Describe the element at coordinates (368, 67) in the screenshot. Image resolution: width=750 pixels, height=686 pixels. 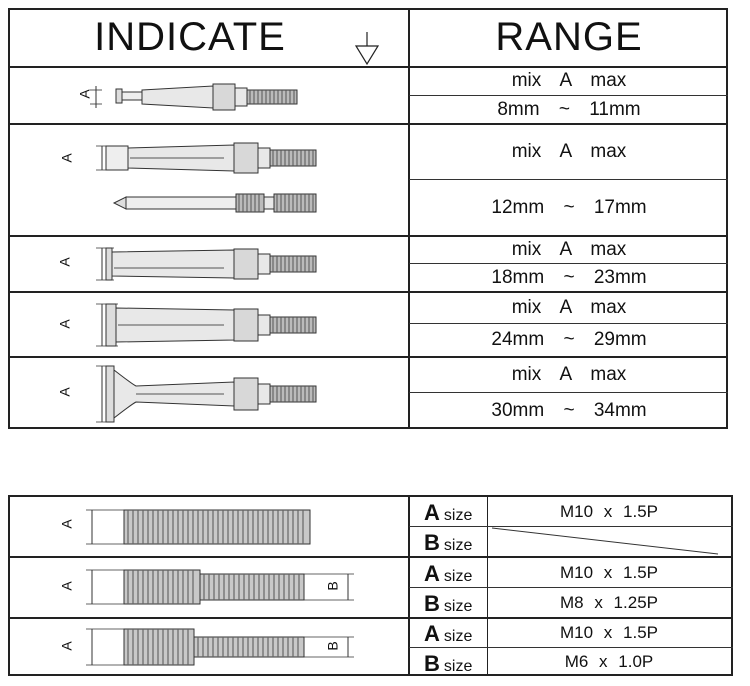
I see `header-separator` at that location.